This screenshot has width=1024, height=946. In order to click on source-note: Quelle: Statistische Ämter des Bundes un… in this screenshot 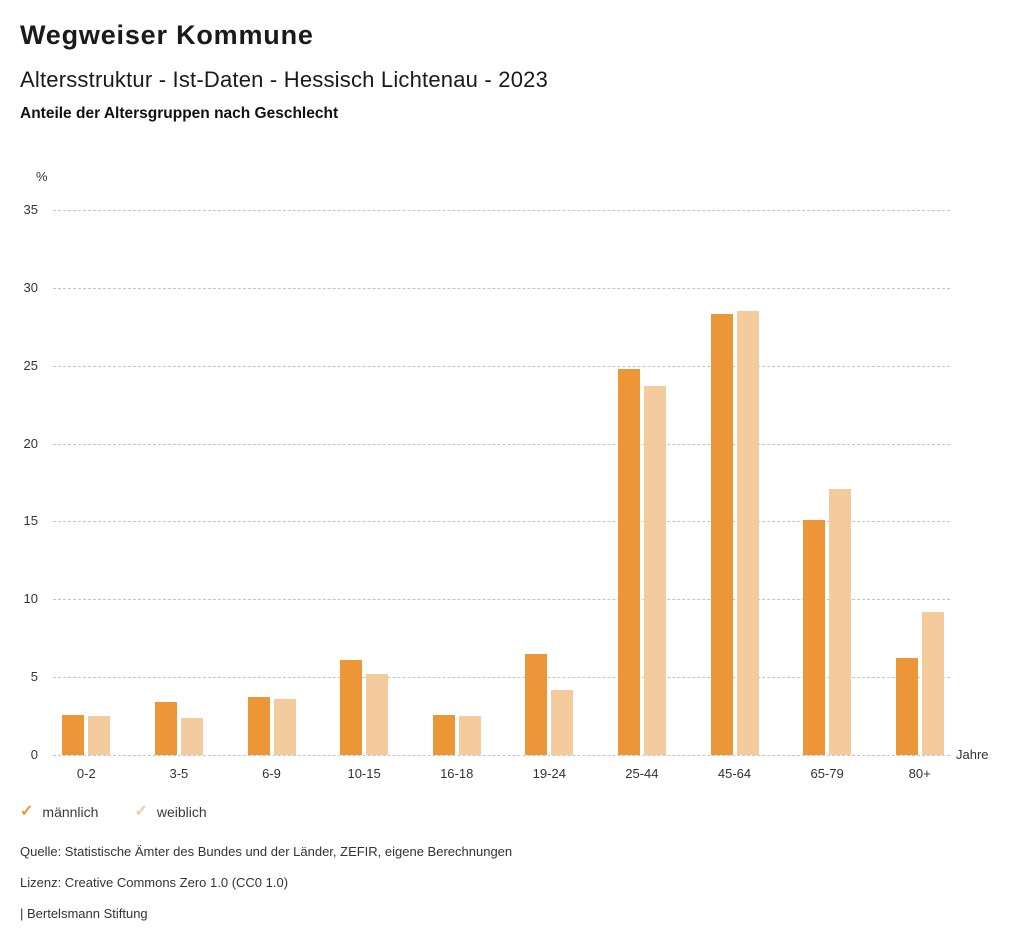, I will do `click(266, 851)`.